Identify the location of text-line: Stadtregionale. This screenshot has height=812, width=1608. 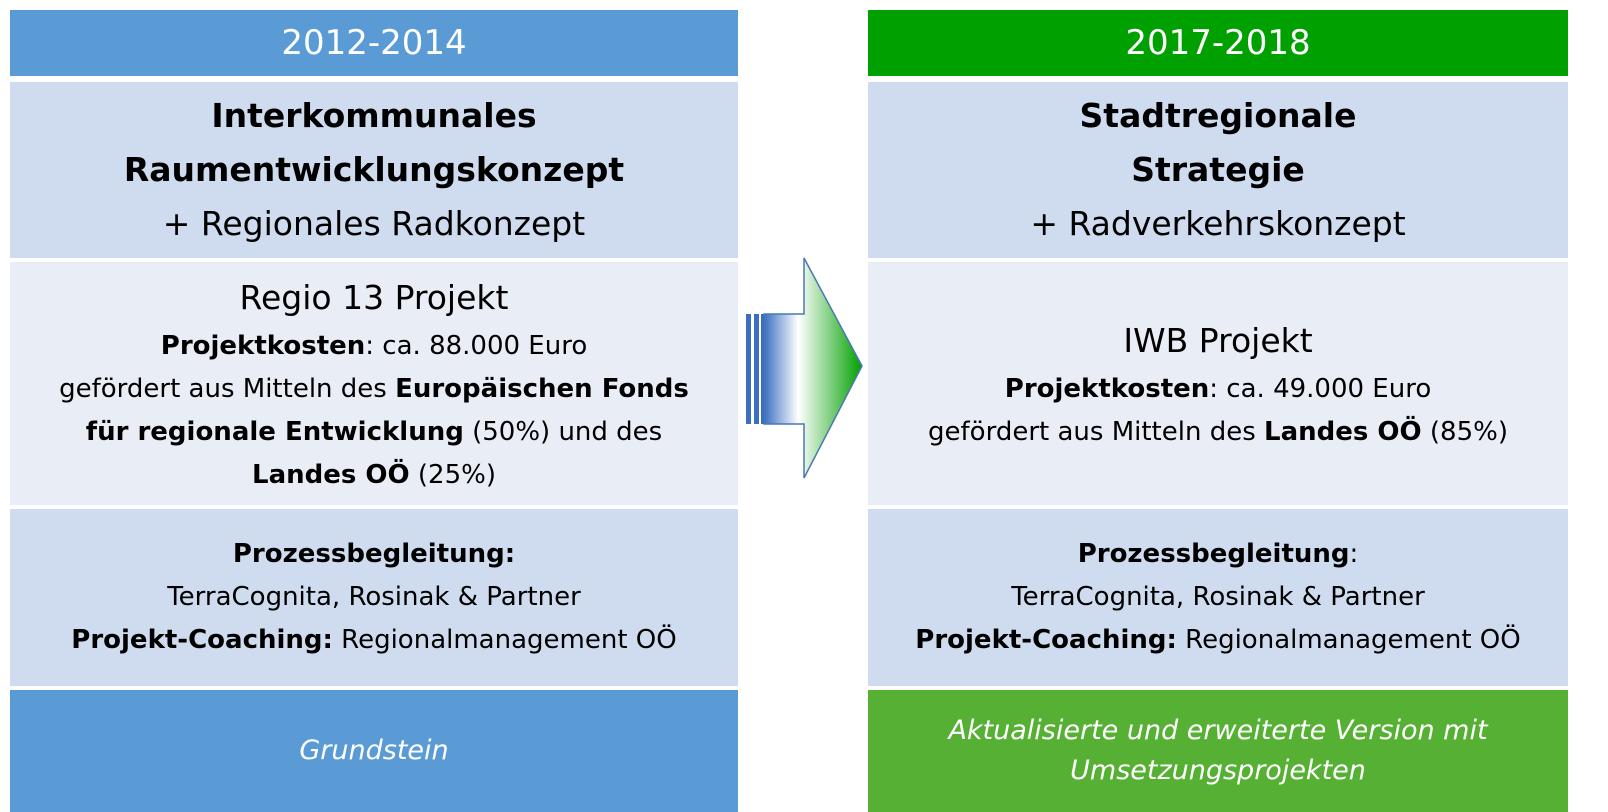
(1218, 116).